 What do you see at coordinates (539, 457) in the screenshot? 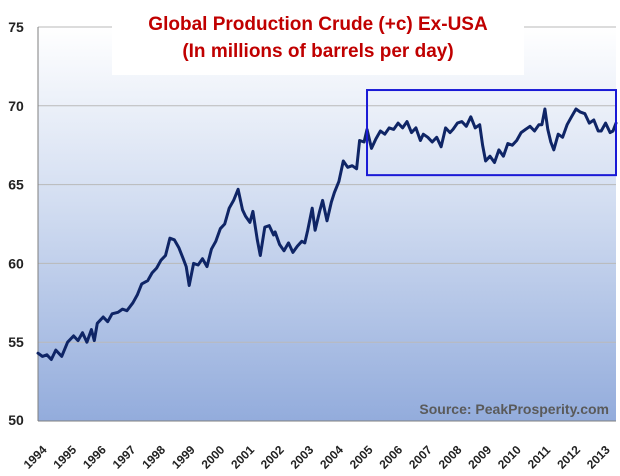
I see `x-tick-label: 2011` at bounding box center [539, 457].